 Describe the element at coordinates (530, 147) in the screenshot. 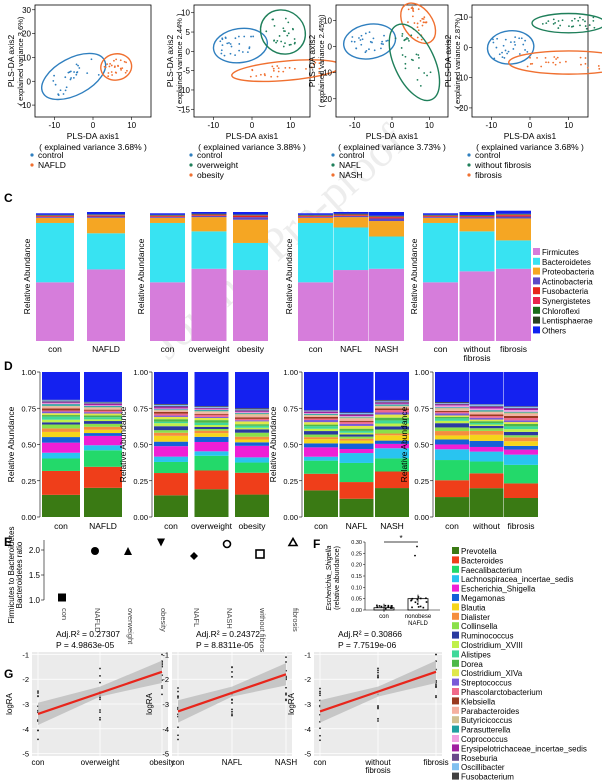

I see `x-axis-subtitle: ( explained variance 3.68% )` at that location.